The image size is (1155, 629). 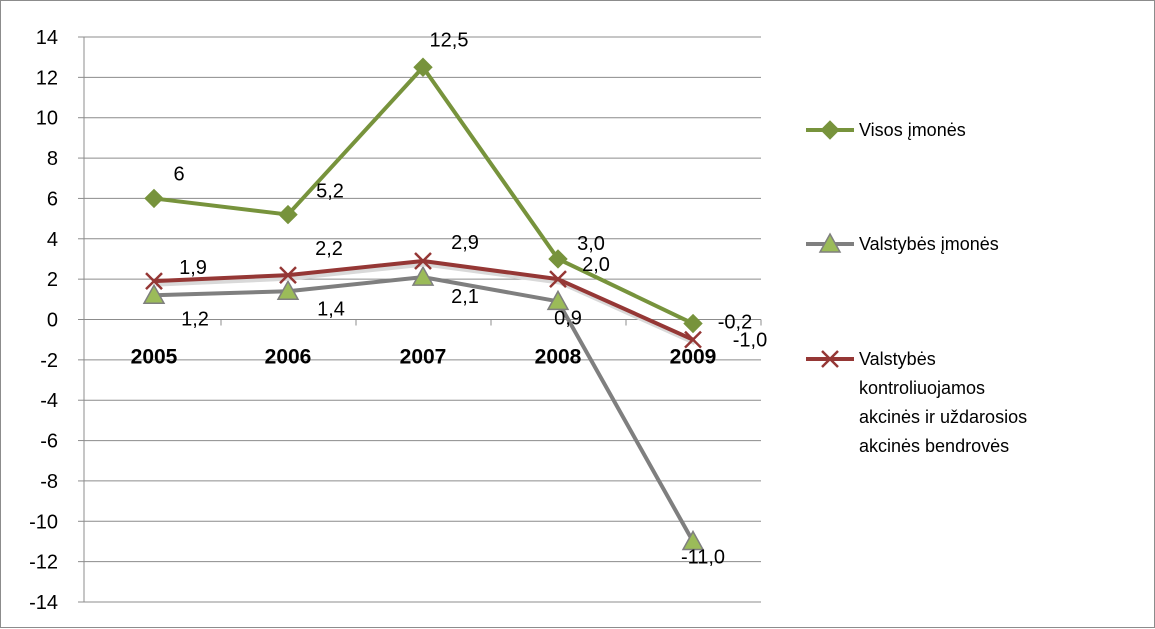 I want to click on data-label: 6, so click(x=178, y=174).